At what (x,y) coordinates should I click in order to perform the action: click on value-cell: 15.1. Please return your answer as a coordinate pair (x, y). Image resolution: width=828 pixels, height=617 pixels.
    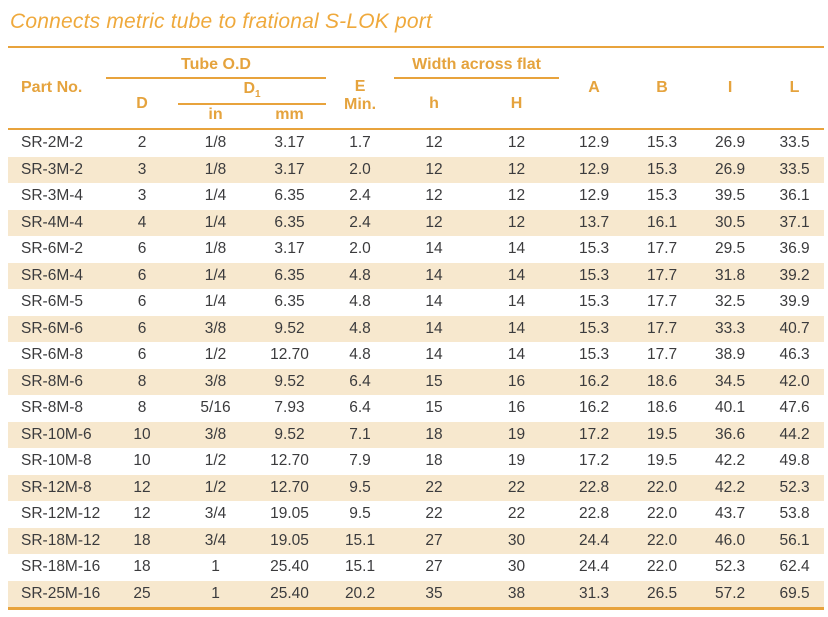
    Looking at the image, I should click on (360, 567).